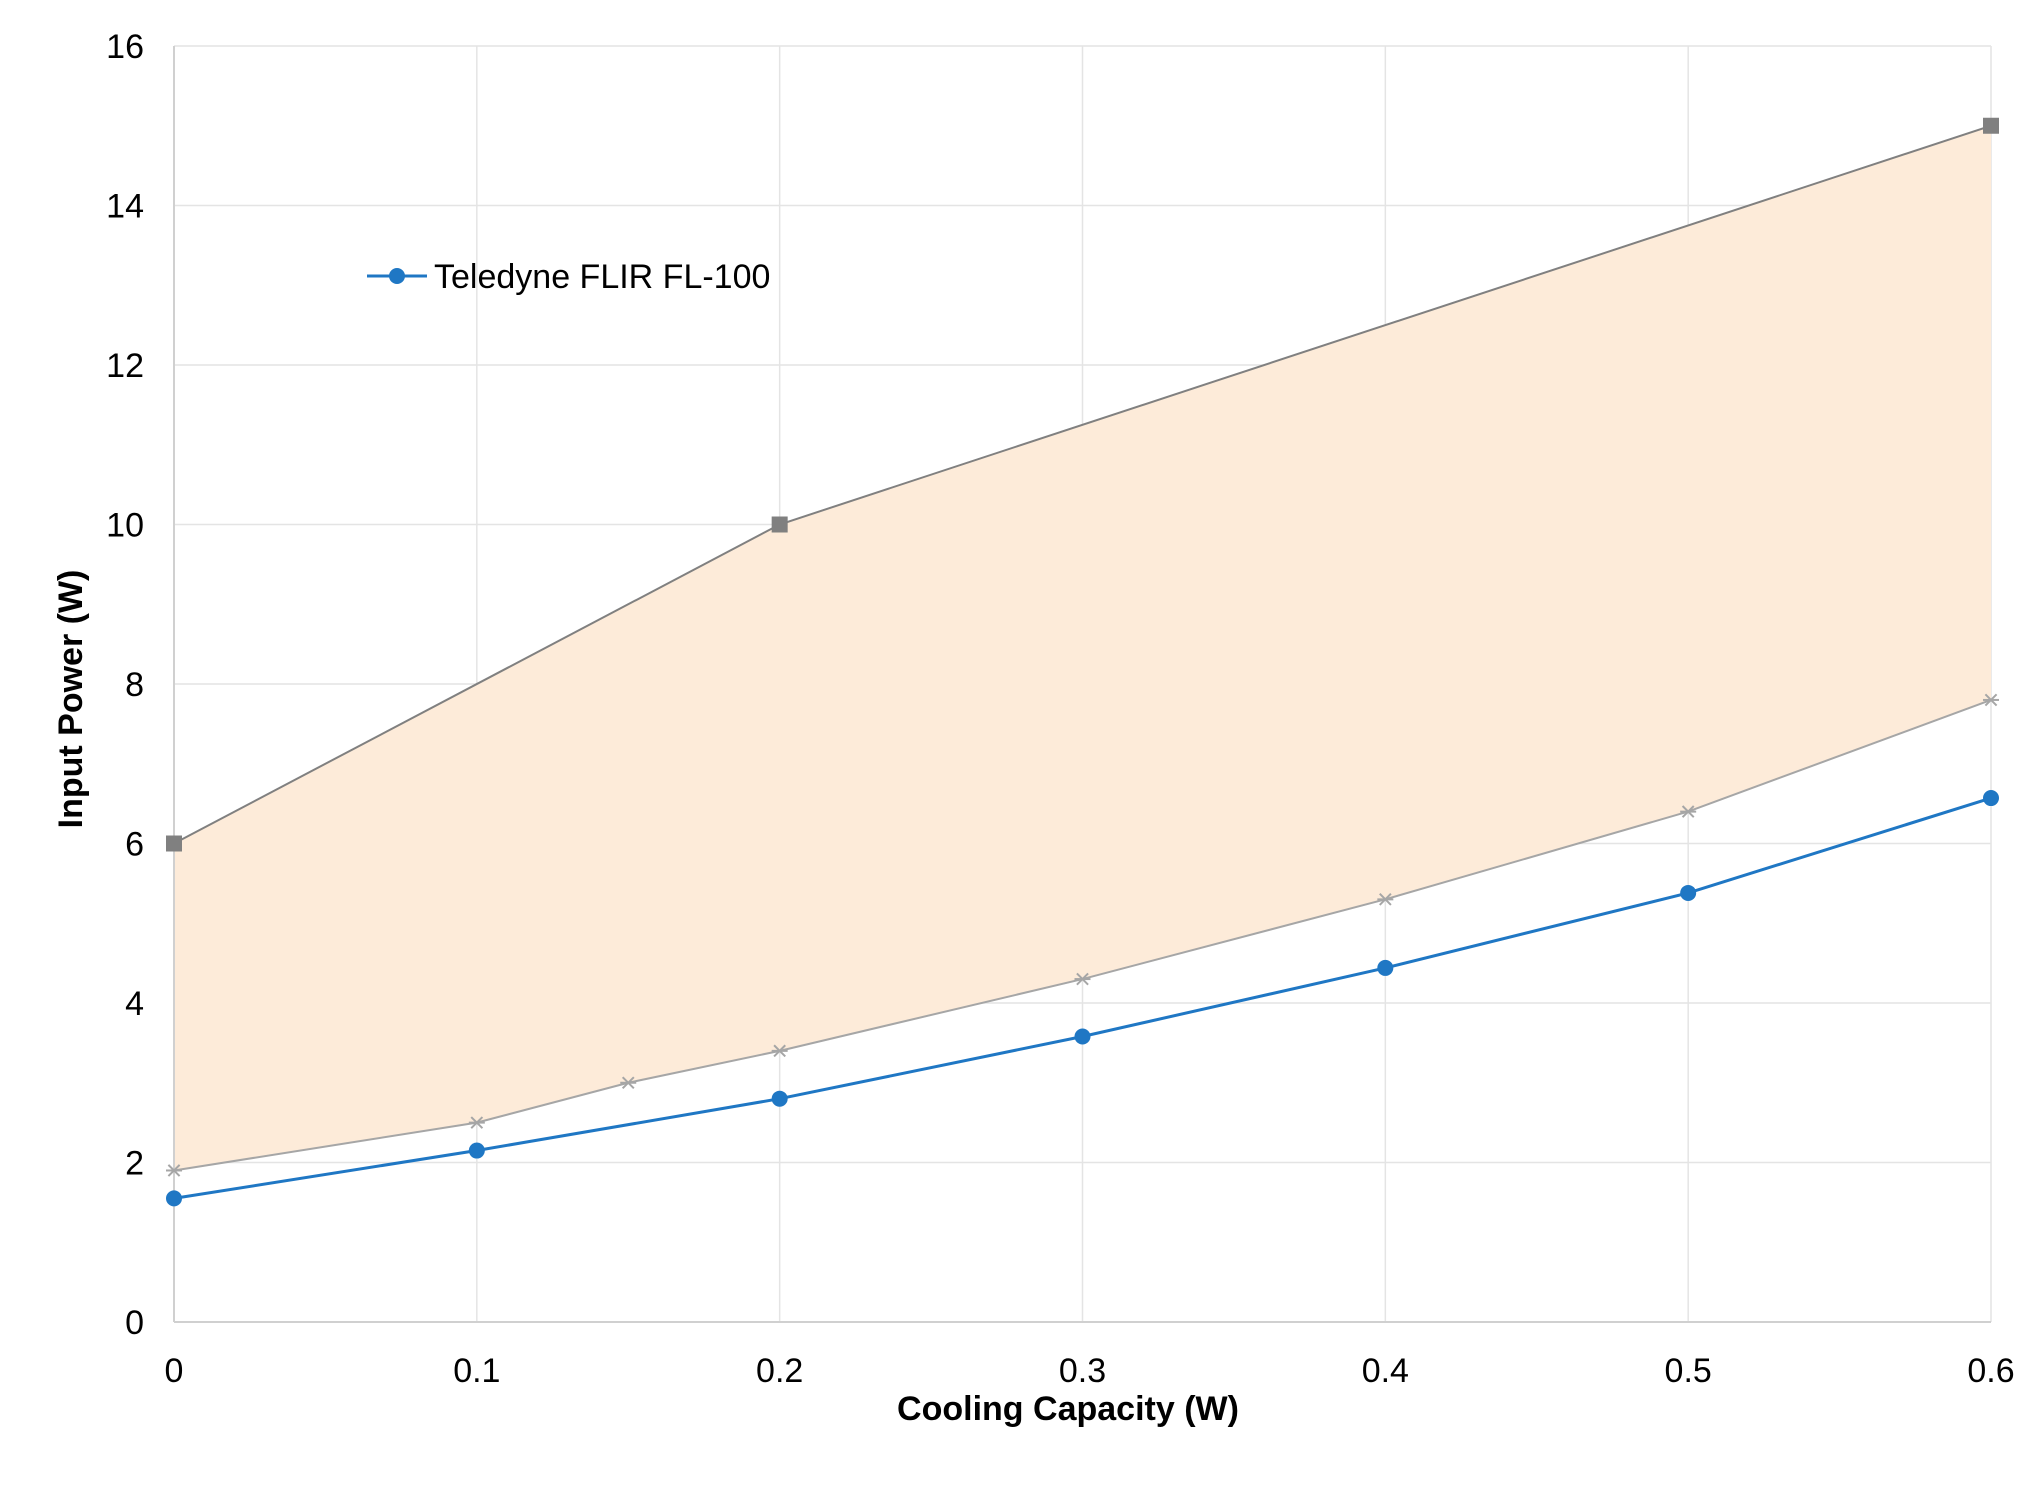  I want to click on x-tick-label: 0.6, so click(1990, 1371).